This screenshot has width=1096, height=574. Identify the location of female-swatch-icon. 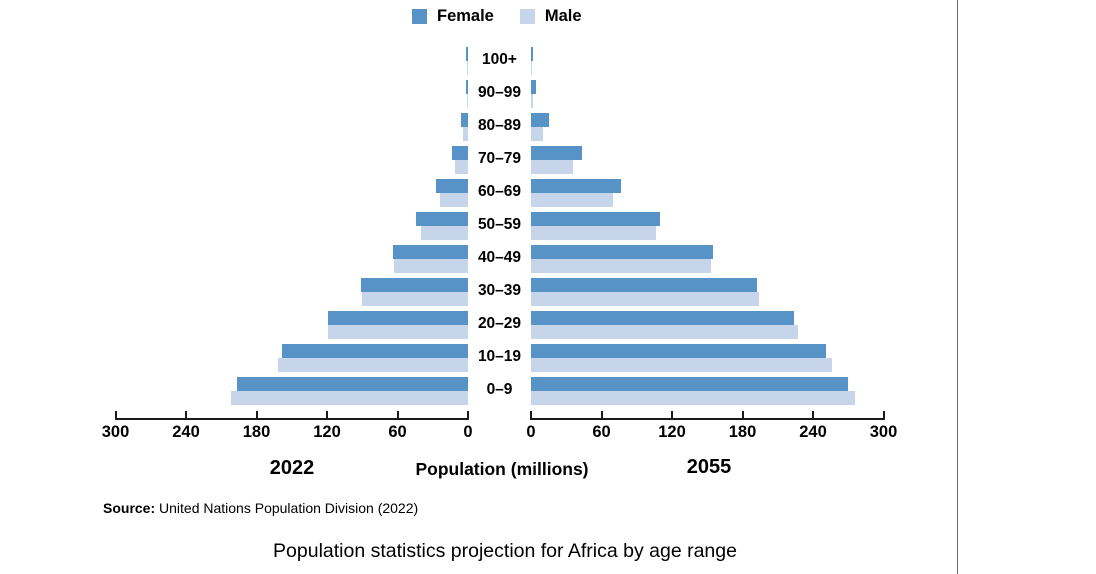
(419, 16).